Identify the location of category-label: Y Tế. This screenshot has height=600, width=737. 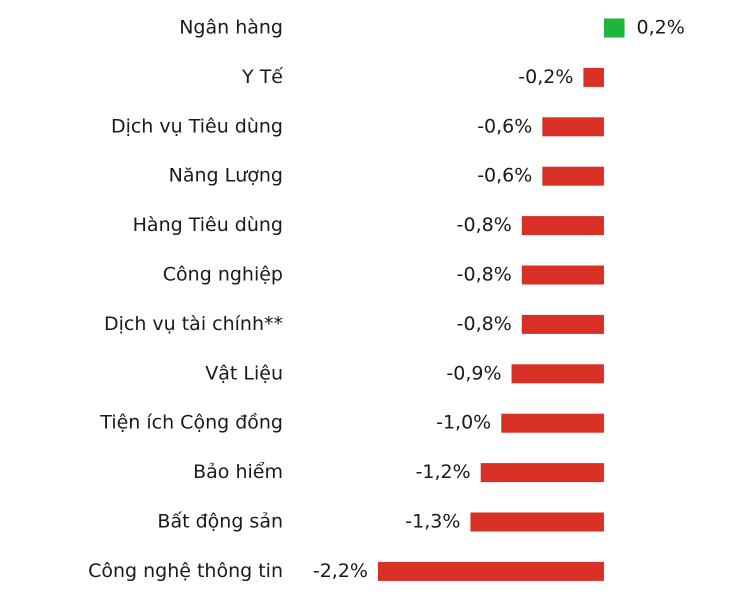
(262, 77).